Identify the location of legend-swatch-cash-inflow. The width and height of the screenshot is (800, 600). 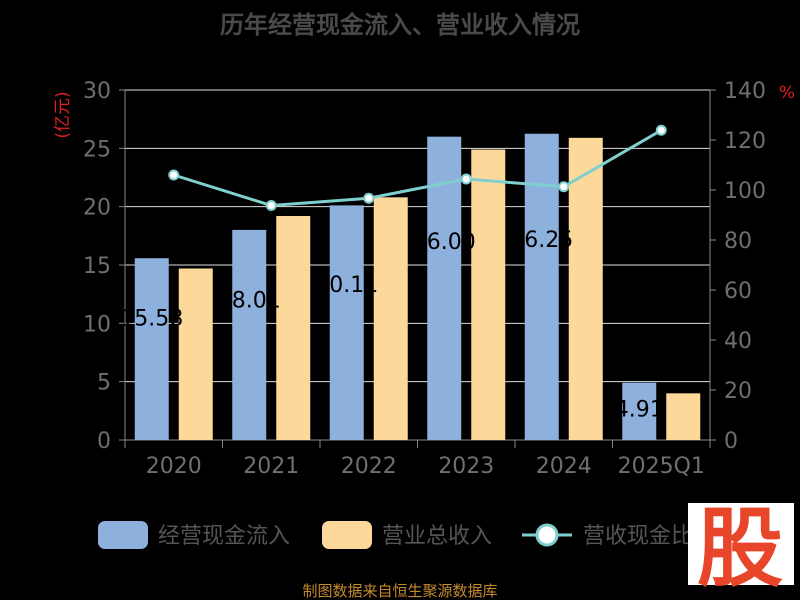
(123, 535).